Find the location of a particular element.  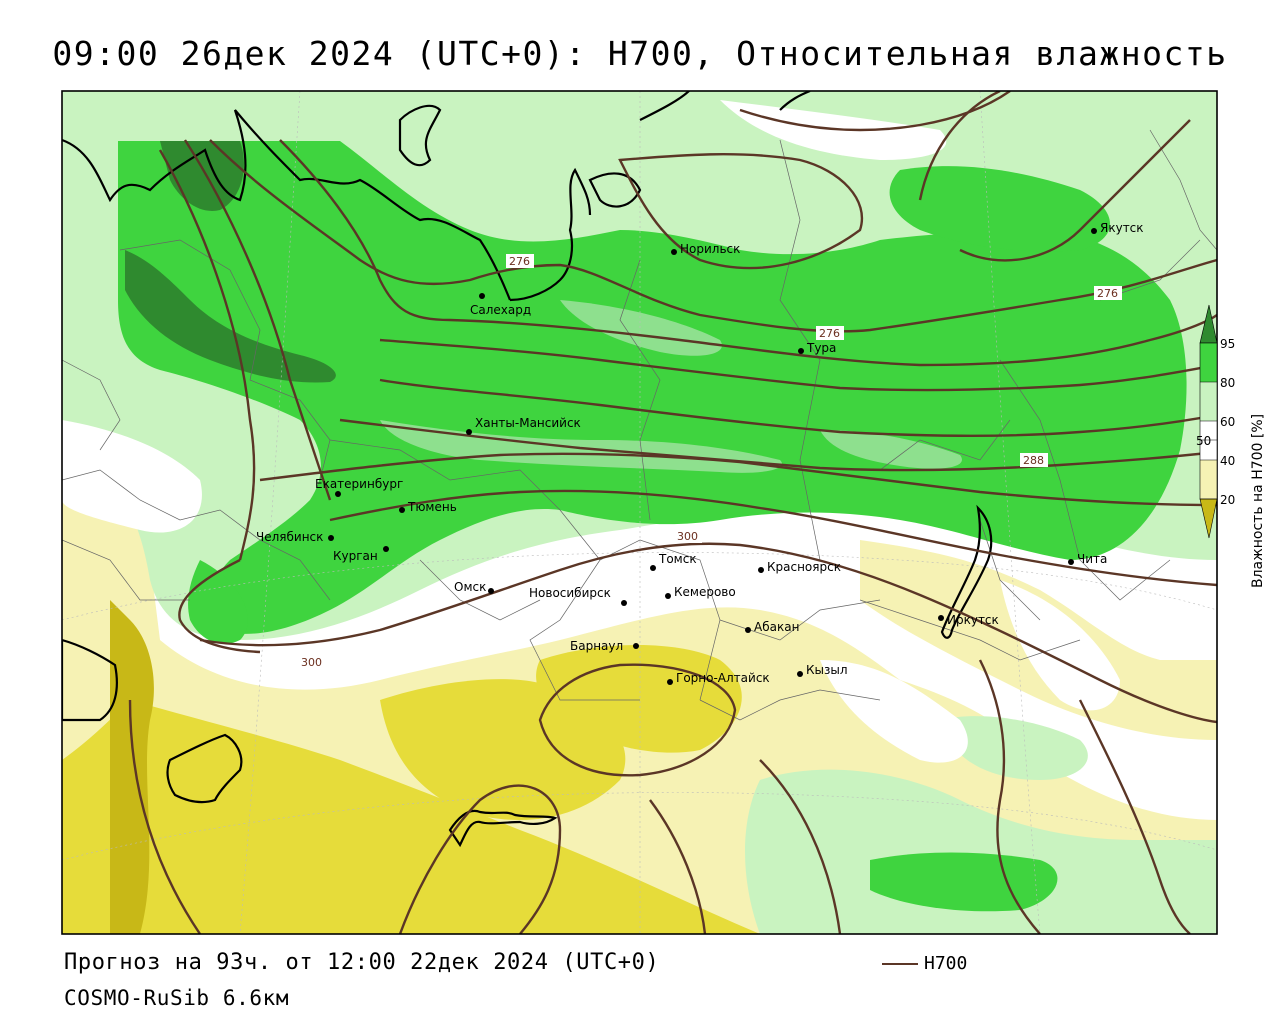

city-yekaterinburg: Екатеринбург is located at coordinates (359, 487).